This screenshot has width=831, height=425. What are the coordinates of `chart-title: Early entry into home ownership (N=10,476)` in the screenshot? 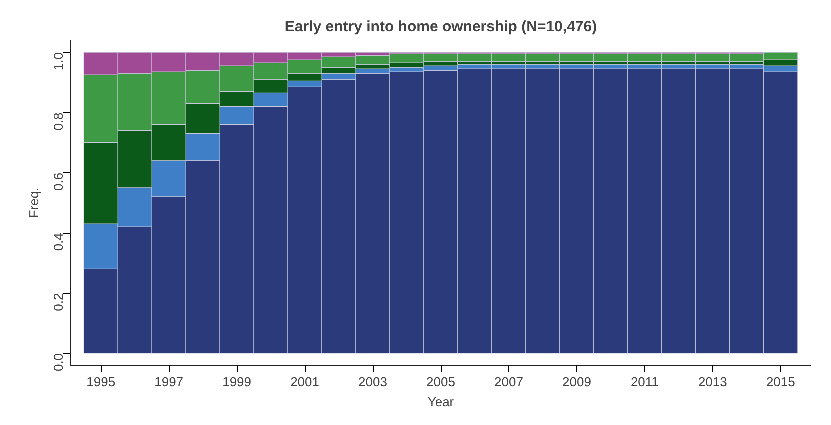 It's located at (441, 27).